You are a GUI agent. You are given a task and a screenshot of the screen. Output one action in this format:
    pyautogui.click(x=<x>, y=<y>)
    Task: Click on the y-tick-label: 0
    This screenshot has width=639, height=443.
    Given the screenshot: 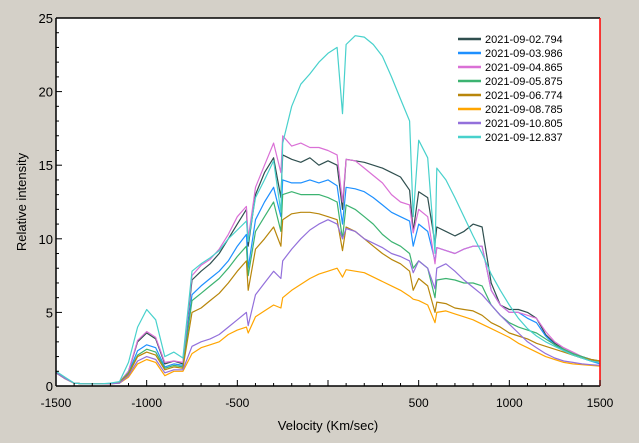 What is the action you would take?
    pyautogui.click(x=49, y=386)
    